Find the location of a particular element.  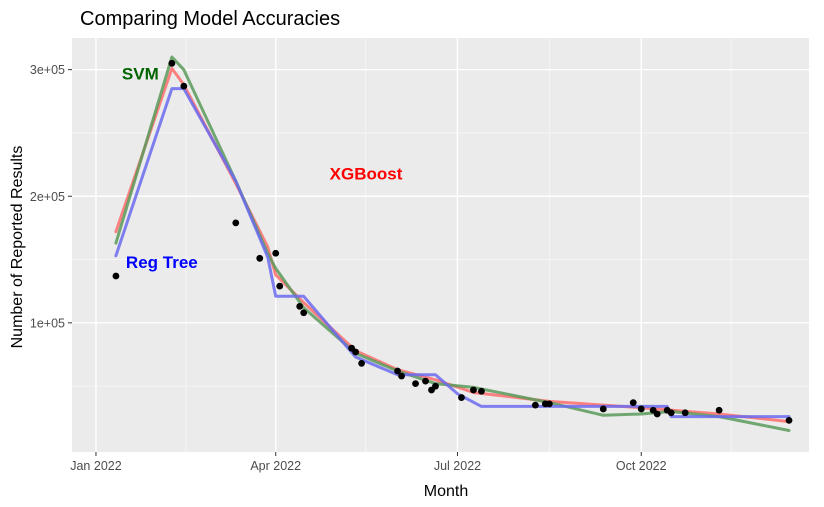

series-label-xgboost: XGBoost is located at coordinates (366, 173).